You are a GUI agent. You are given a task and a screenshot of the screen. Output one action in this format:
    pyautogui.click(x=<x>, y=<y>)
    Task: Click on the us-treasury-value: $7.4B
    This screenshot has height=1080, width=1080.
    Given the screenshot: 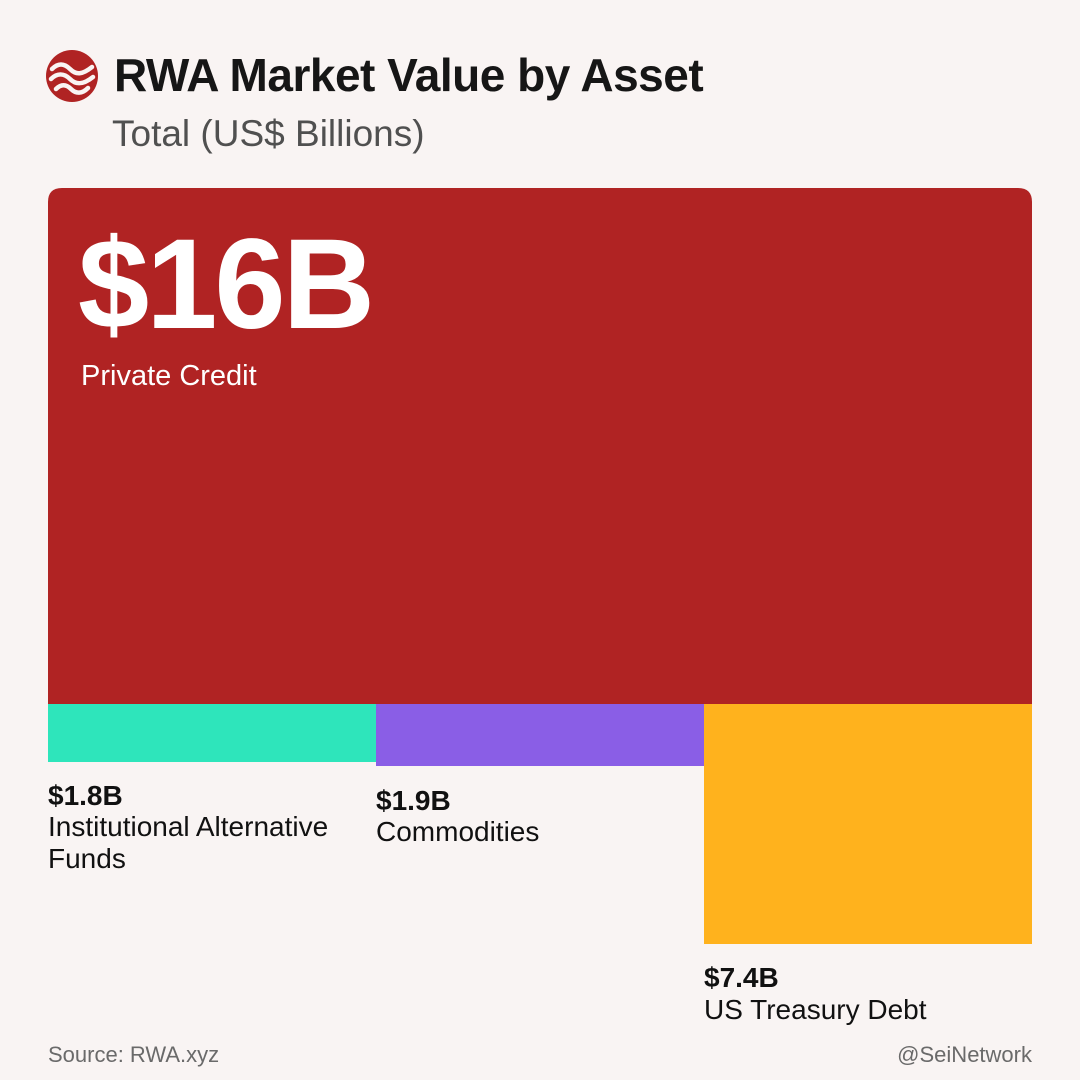 What is the action you would take?
    pyautogui.click(x=741, y=977)
    